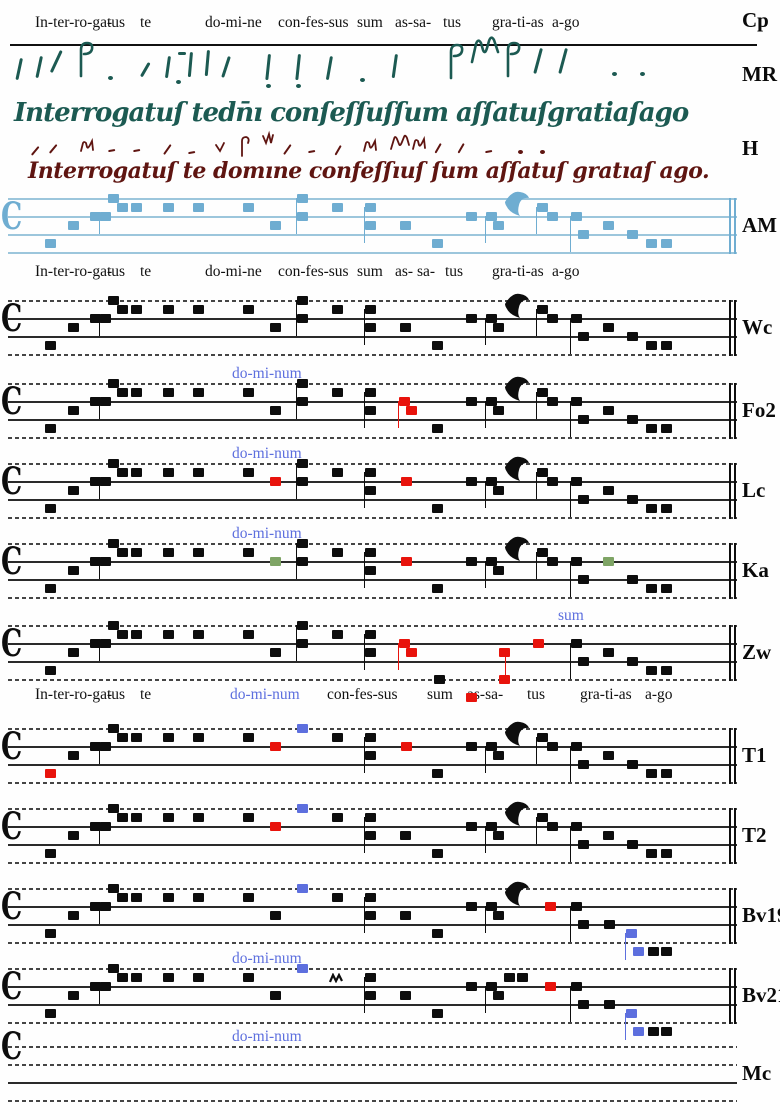 The image size is (780, 1120). Describe the element at coordinates (12, 986) in the screenshot. I see `c-clef: C` at that location.